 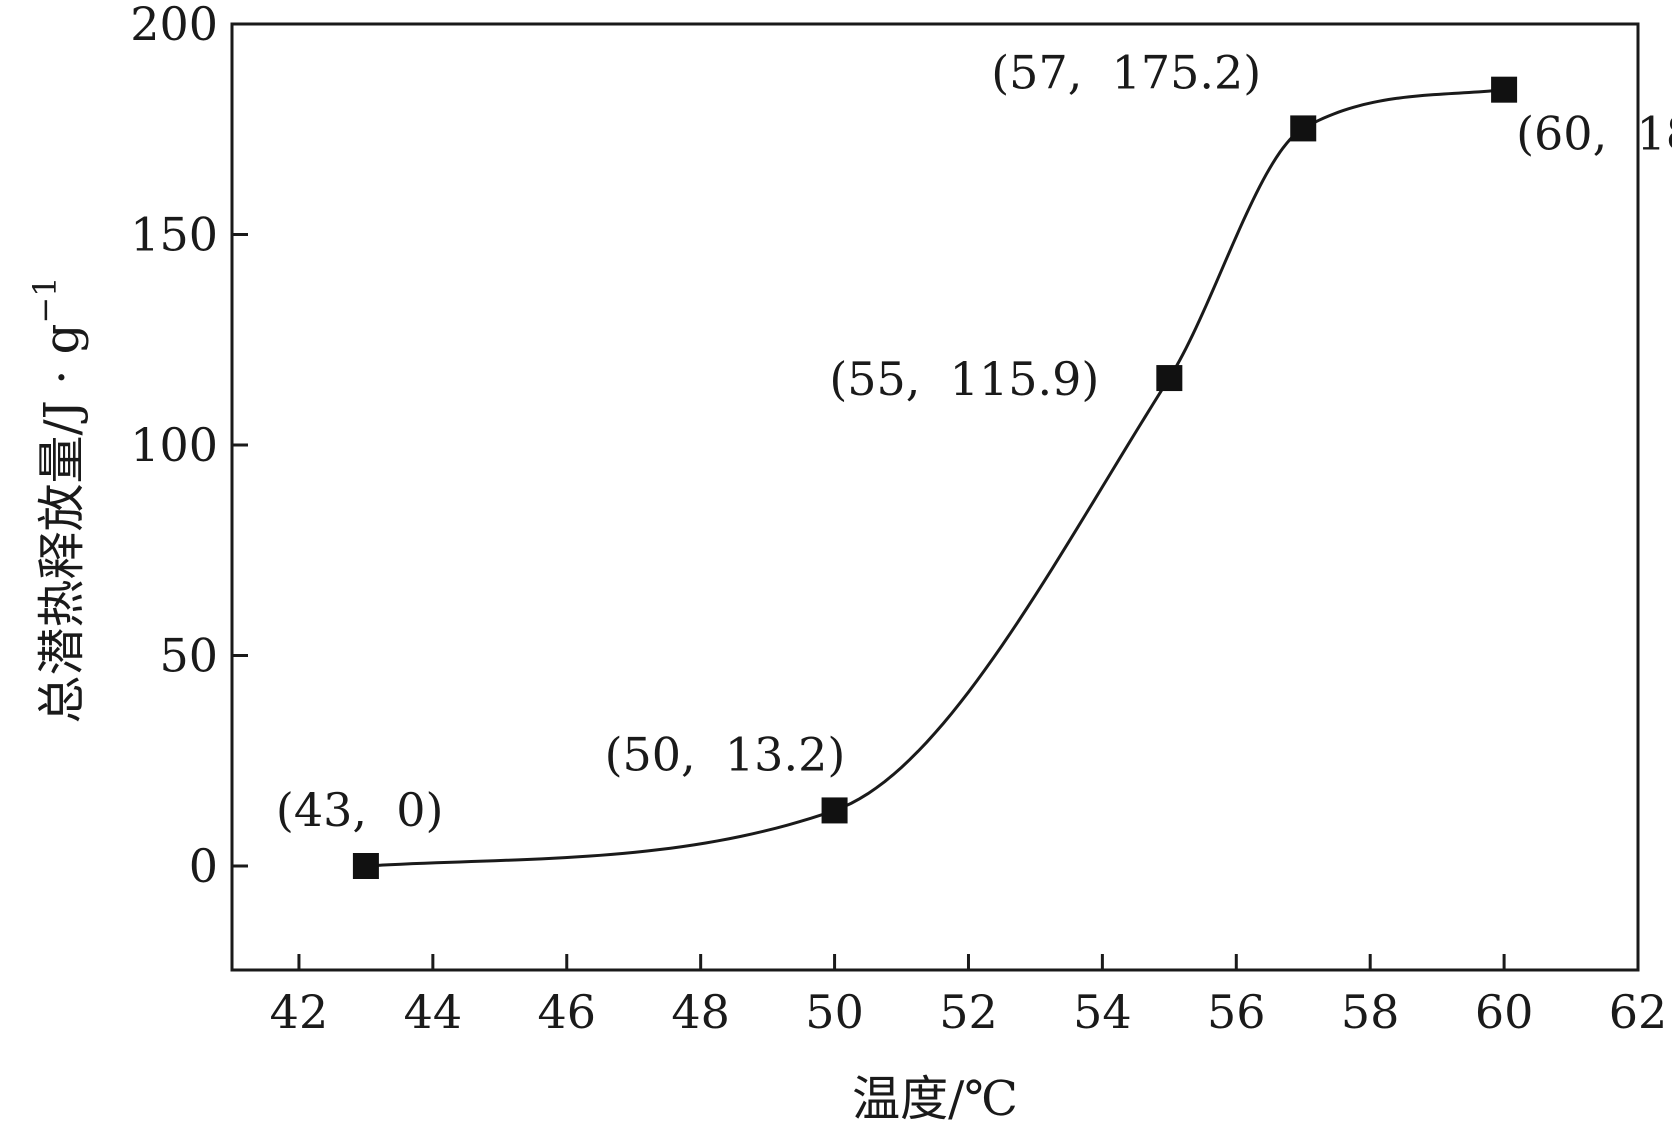 I want to click on y-axis-label: 总潜热释放量/J · g−1, so click(x=58, y=499).